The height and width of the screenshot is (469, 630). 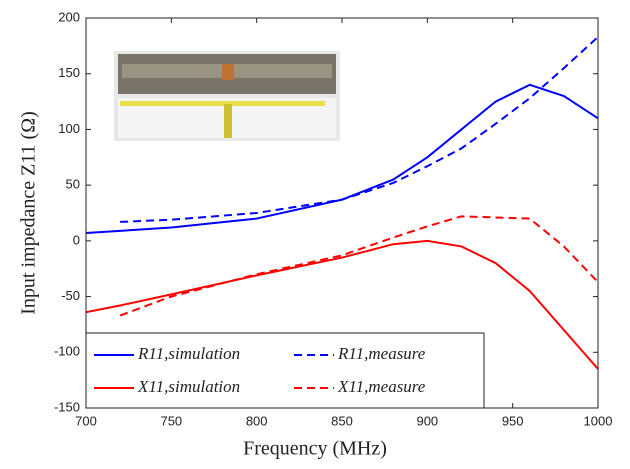 I want to click on y-tick-label: -50, so click(x=70, y=295).